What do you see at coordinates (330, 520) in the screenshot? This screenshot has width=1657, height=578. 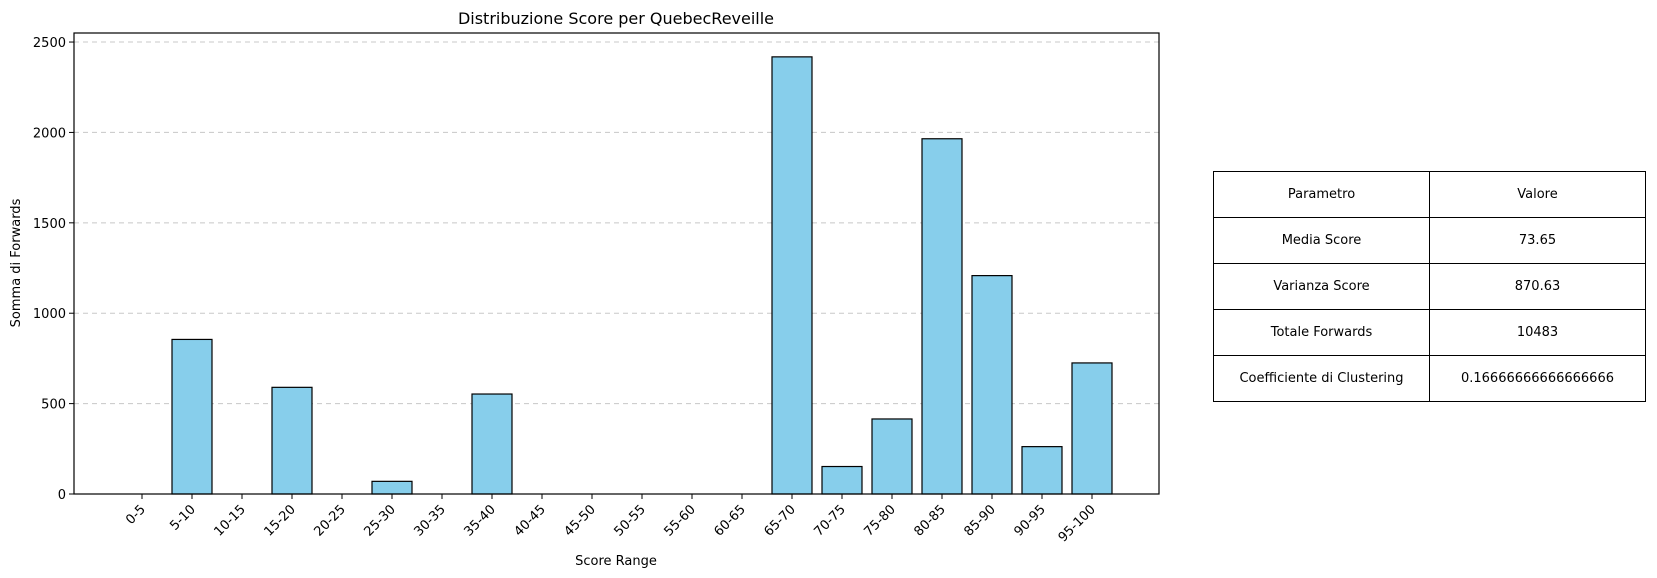 I see `x-tick-label: 20-25` at bounding box center [330, 520].